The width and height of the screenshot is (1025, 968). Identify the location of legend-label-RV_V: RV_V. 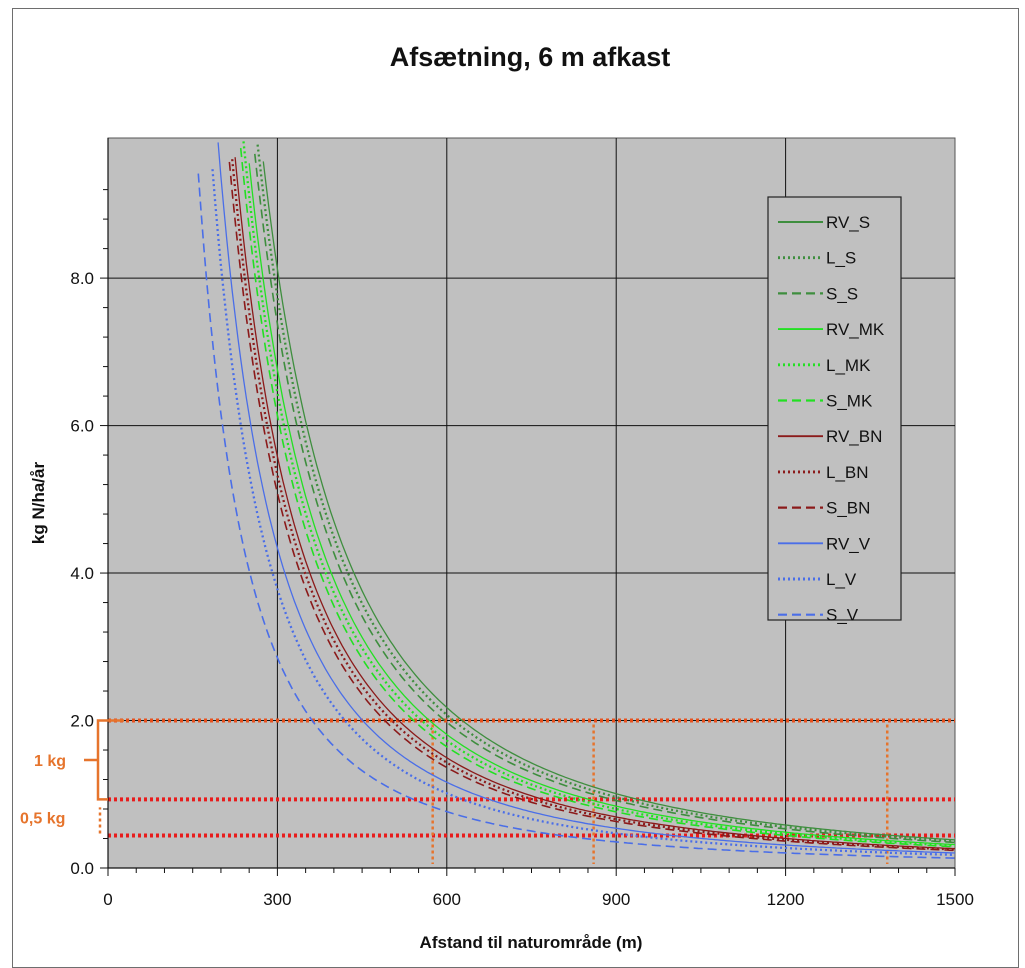
(848, 543).